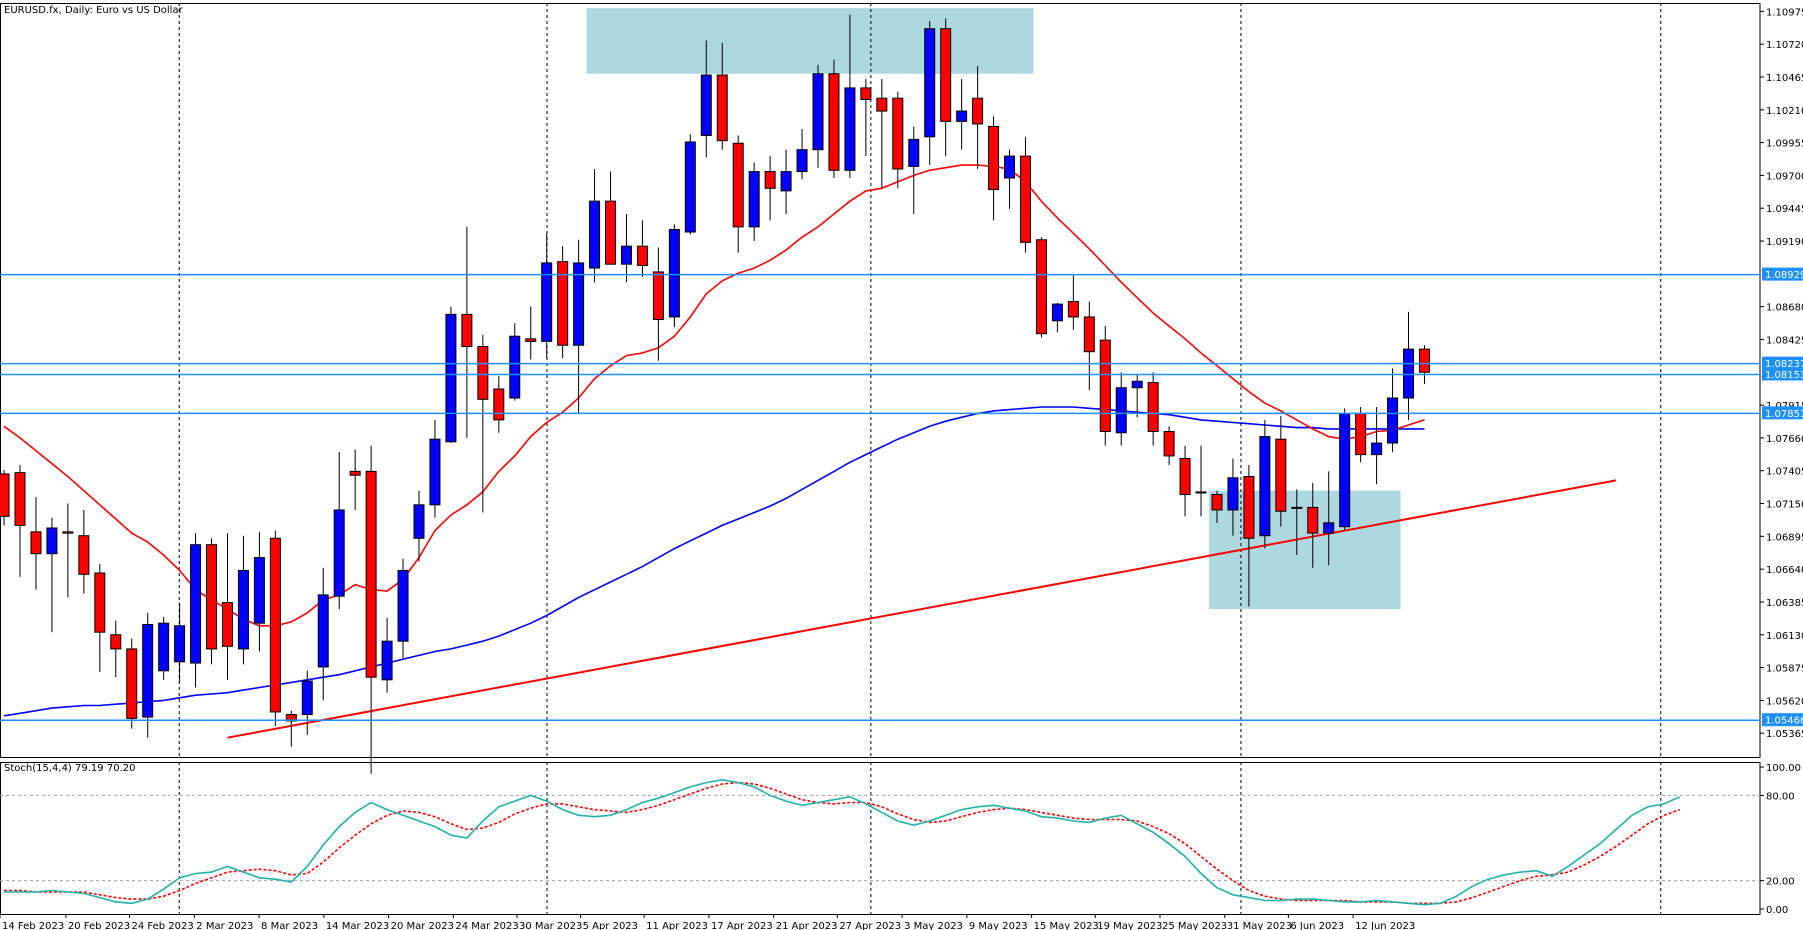 The image size is (1803, 930). What do you see at coordinates (810, 41) in the screenshot?
I see `support-resistance-zone` at bounding box center [810, 41].